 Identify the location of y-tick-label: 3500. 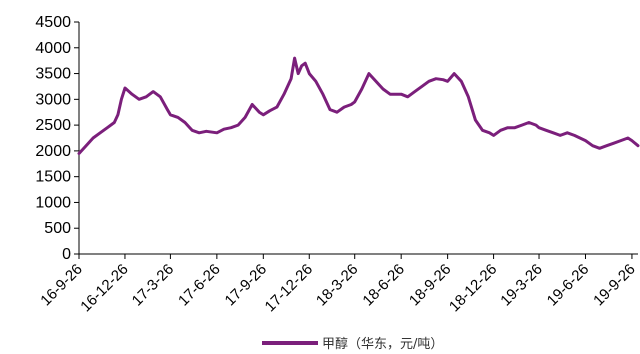
(53, 74).